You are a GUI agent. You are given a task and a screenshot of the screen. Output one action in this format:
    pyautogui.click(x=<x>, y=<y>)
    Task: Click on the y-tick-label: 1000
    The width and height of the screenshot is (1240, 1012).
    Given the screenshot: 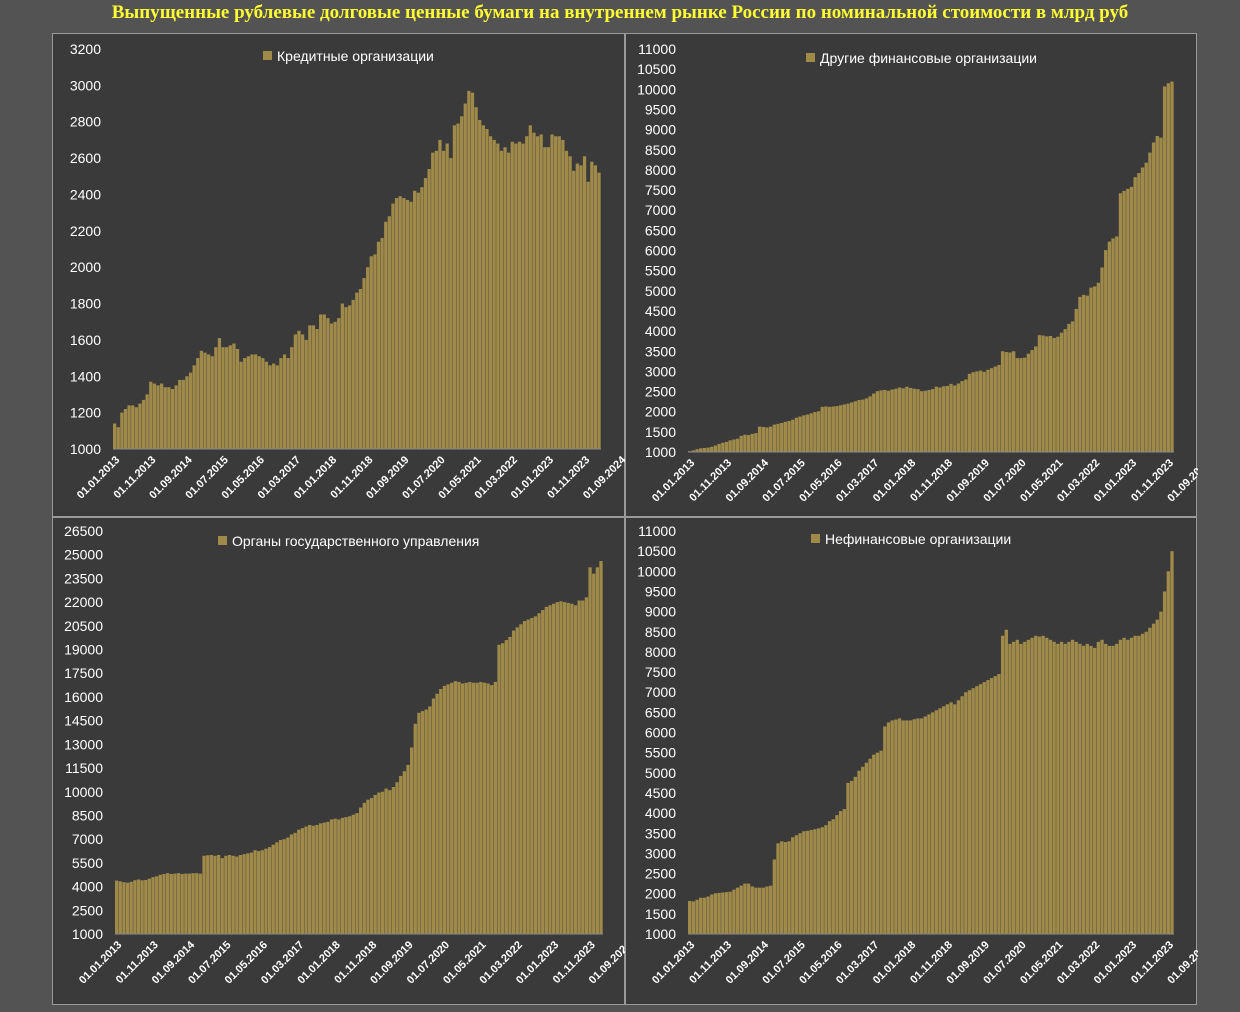 What is the action you would take?
    pyautogui.click(x=660, y=934)
    